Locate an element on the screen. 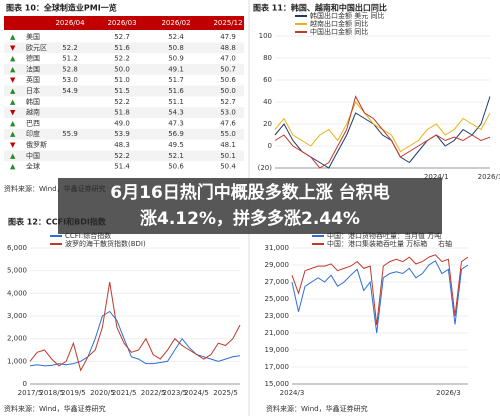 Image resolution: width=500 pixels, height=416 pixels. x-tick-label: 2022/5 is located at coordinates (153, 393).